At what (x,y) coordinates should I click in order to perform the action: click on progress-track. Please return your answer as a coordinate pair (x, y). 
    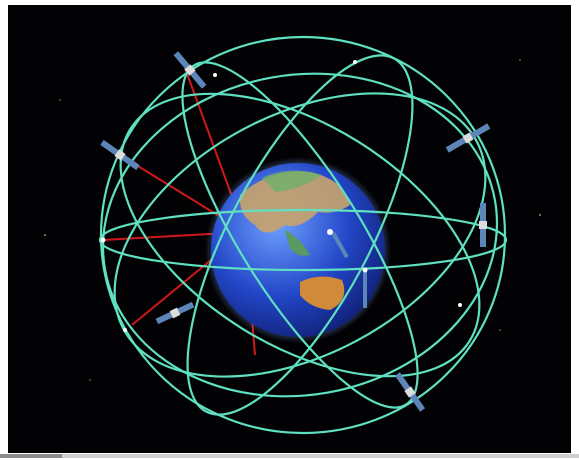
    Looking at the image, I should click on (289, 456).